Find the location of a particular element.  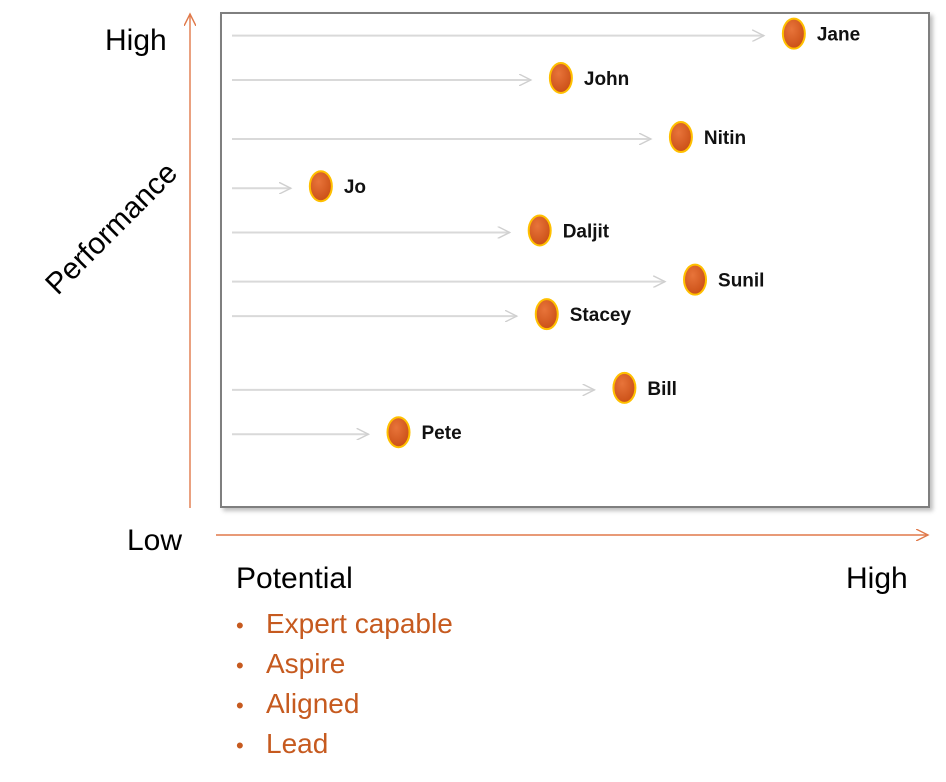

list-item-label: Aligned is located at coordinates (313, 703).